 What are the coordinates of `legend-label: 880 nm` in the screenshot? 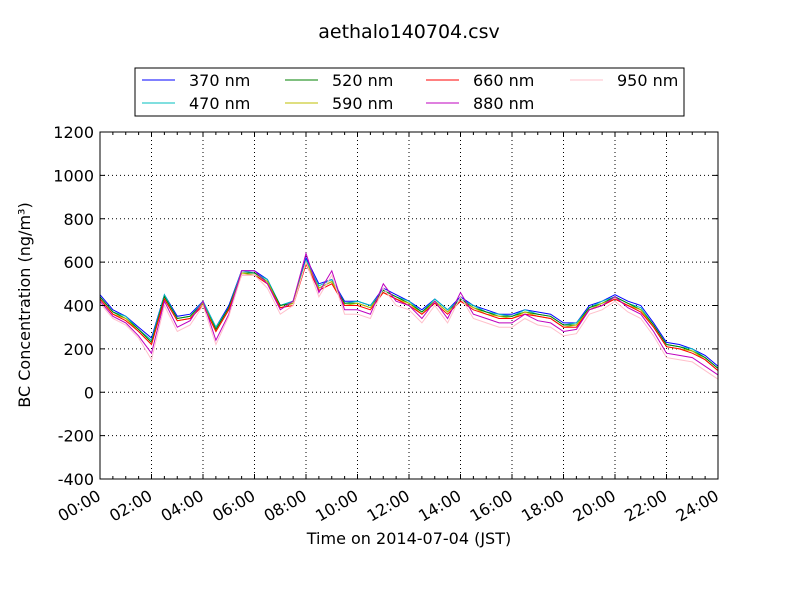 It's located at (503, 103).